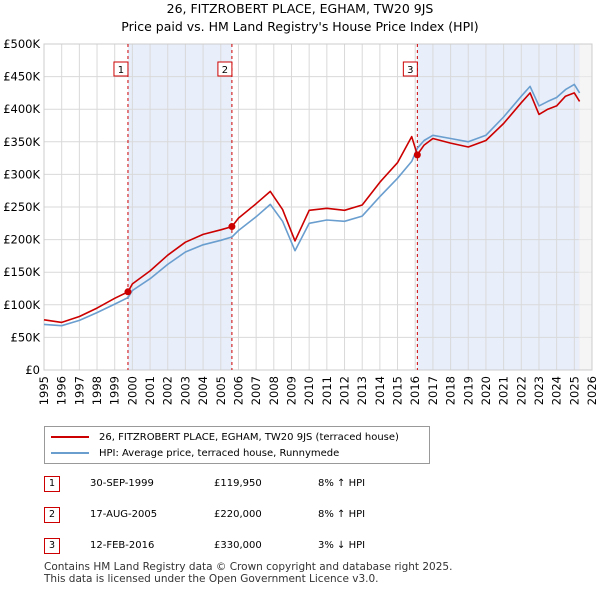 This screenshot has width=600, height=590. What do you see at coordinates (21, 305) in the screenshot?
I see `y-tick-label: £100K` at bounding box center [21, 305].